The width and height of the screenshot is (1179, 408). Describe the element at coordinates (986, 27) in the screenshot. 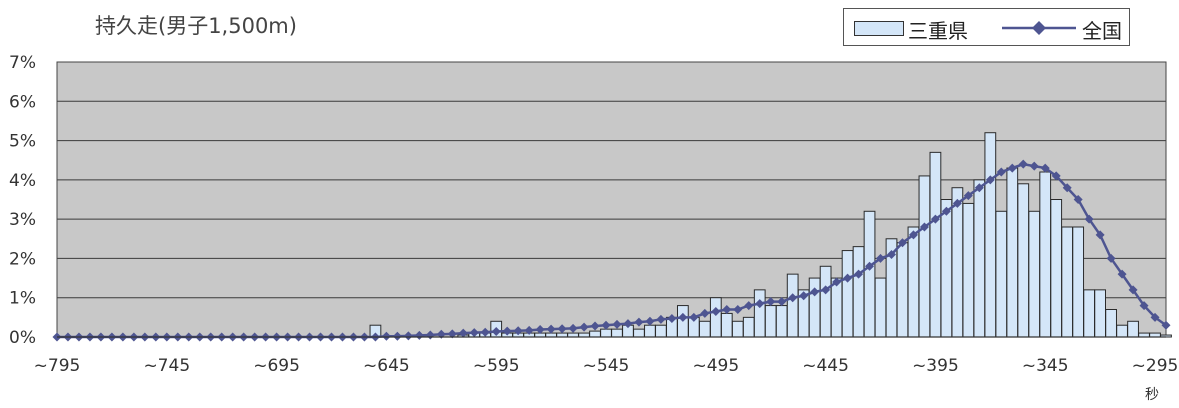

I see `legend: 三重県 全国` at that location.